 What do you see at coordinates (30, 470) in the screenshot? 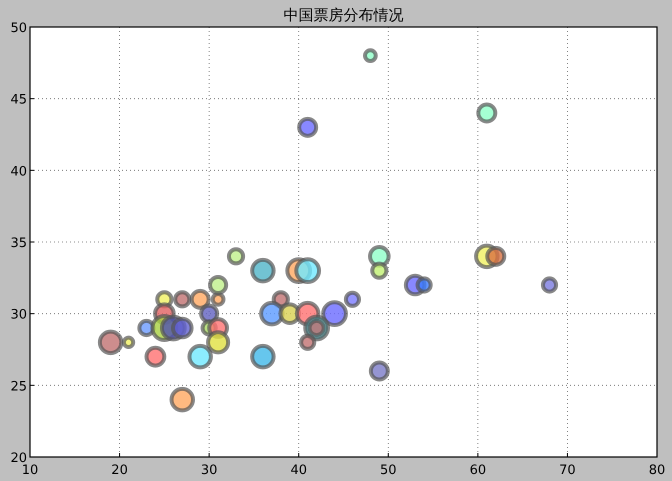
I see `x-tick-label: 10` at bounding box center [30, 470].